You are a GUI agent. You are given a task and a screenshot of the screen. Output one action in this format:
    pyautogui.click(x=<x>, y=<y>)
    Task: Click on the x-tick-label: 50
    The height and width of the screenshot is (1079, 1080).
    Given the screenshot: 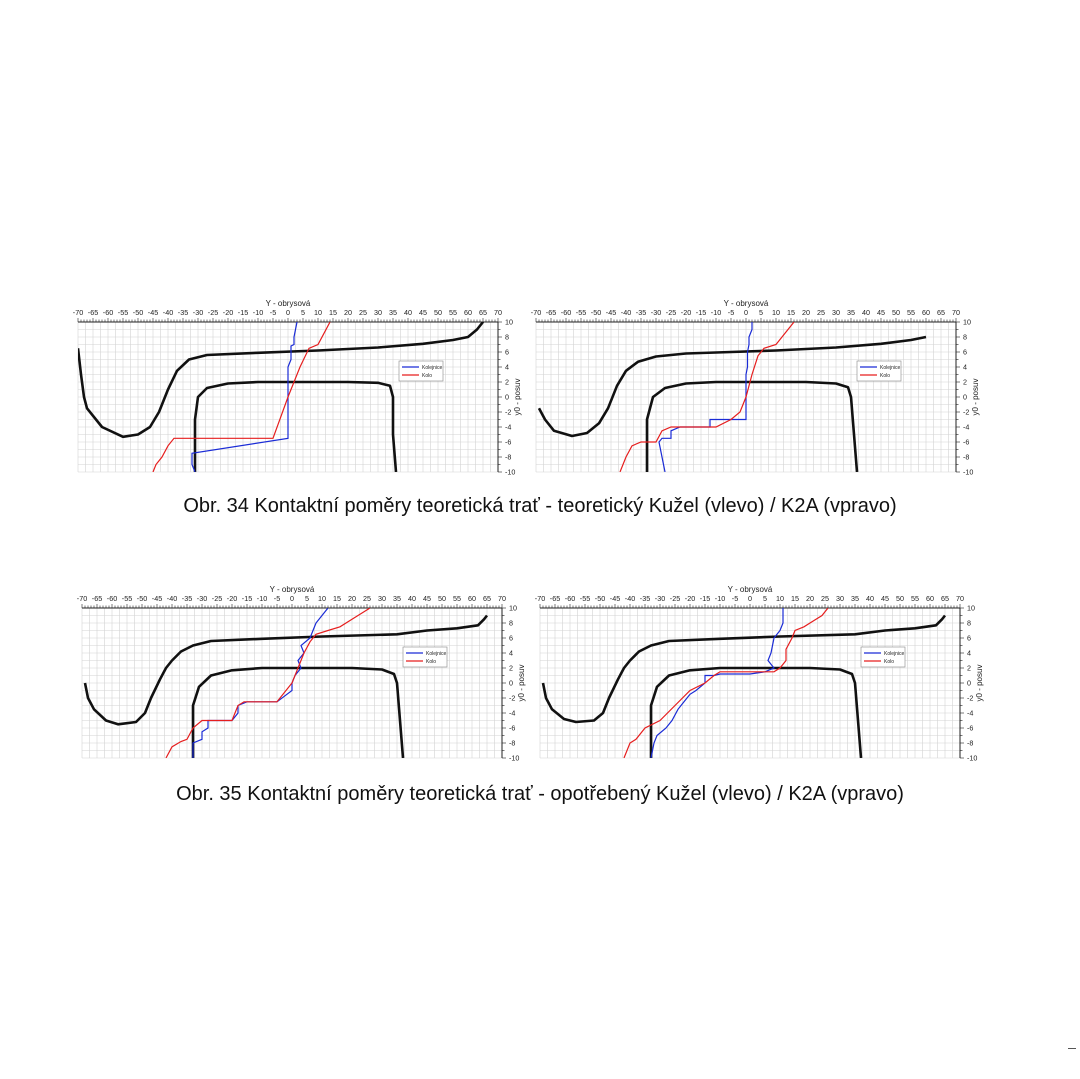 What is the action you would take?
    pyautogui.click(x=896, y=312)
    